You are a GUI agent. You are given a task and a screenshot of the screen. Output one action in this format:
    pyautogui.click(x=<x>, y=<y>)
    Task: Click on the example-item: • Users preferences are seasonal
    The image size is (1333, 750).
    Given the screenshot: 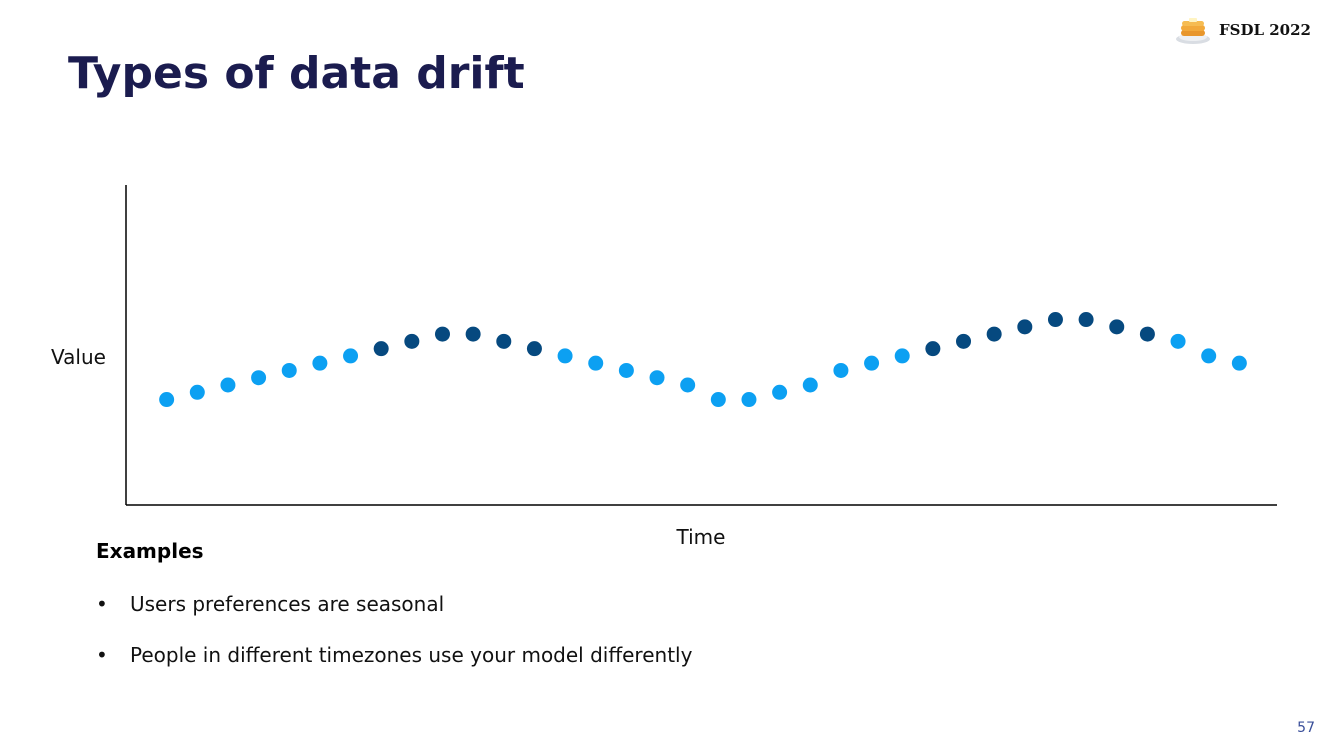 What is the action you would take?
    pyautogui.click(x=394, y=614)
    